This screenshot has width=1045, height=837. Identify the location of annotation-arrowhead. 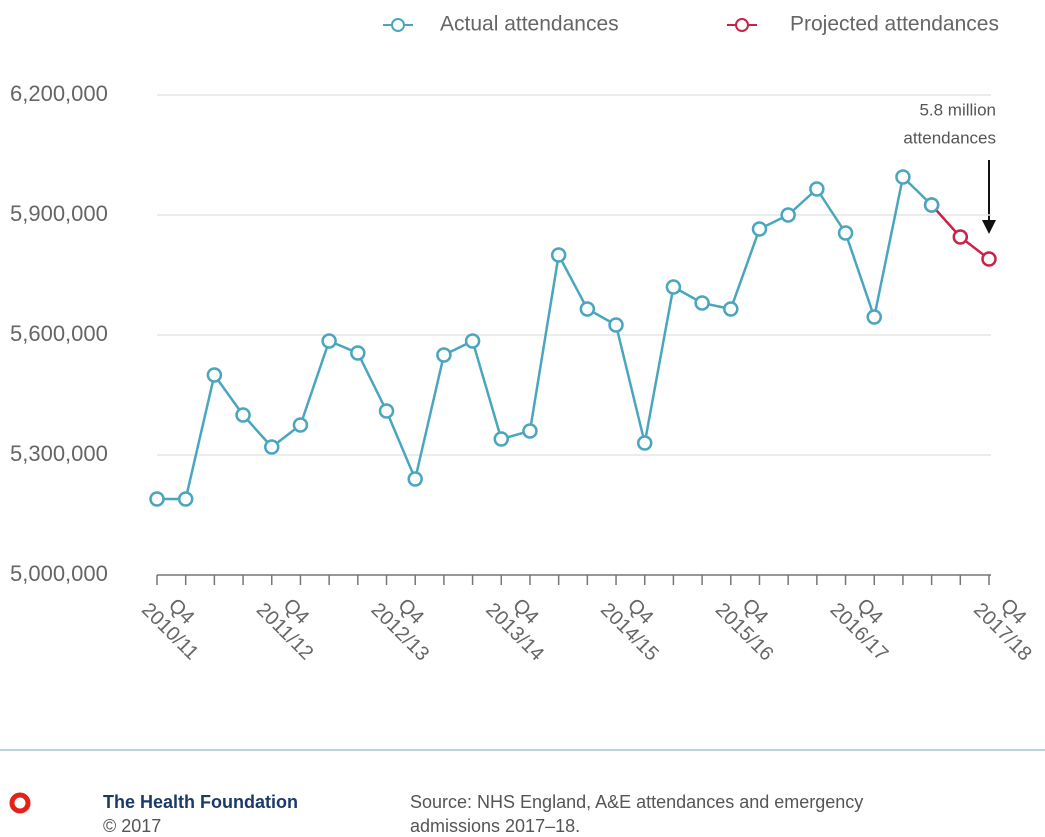
(989, 227).